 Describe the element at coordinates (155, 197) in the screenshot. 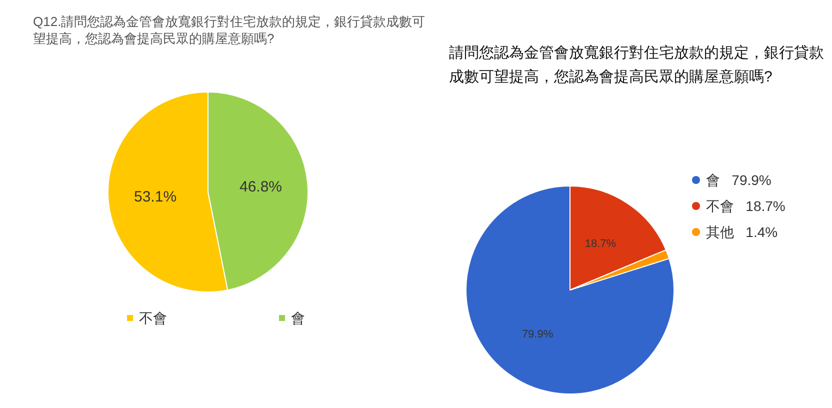

I see `data-label: 53.1%` at that location.